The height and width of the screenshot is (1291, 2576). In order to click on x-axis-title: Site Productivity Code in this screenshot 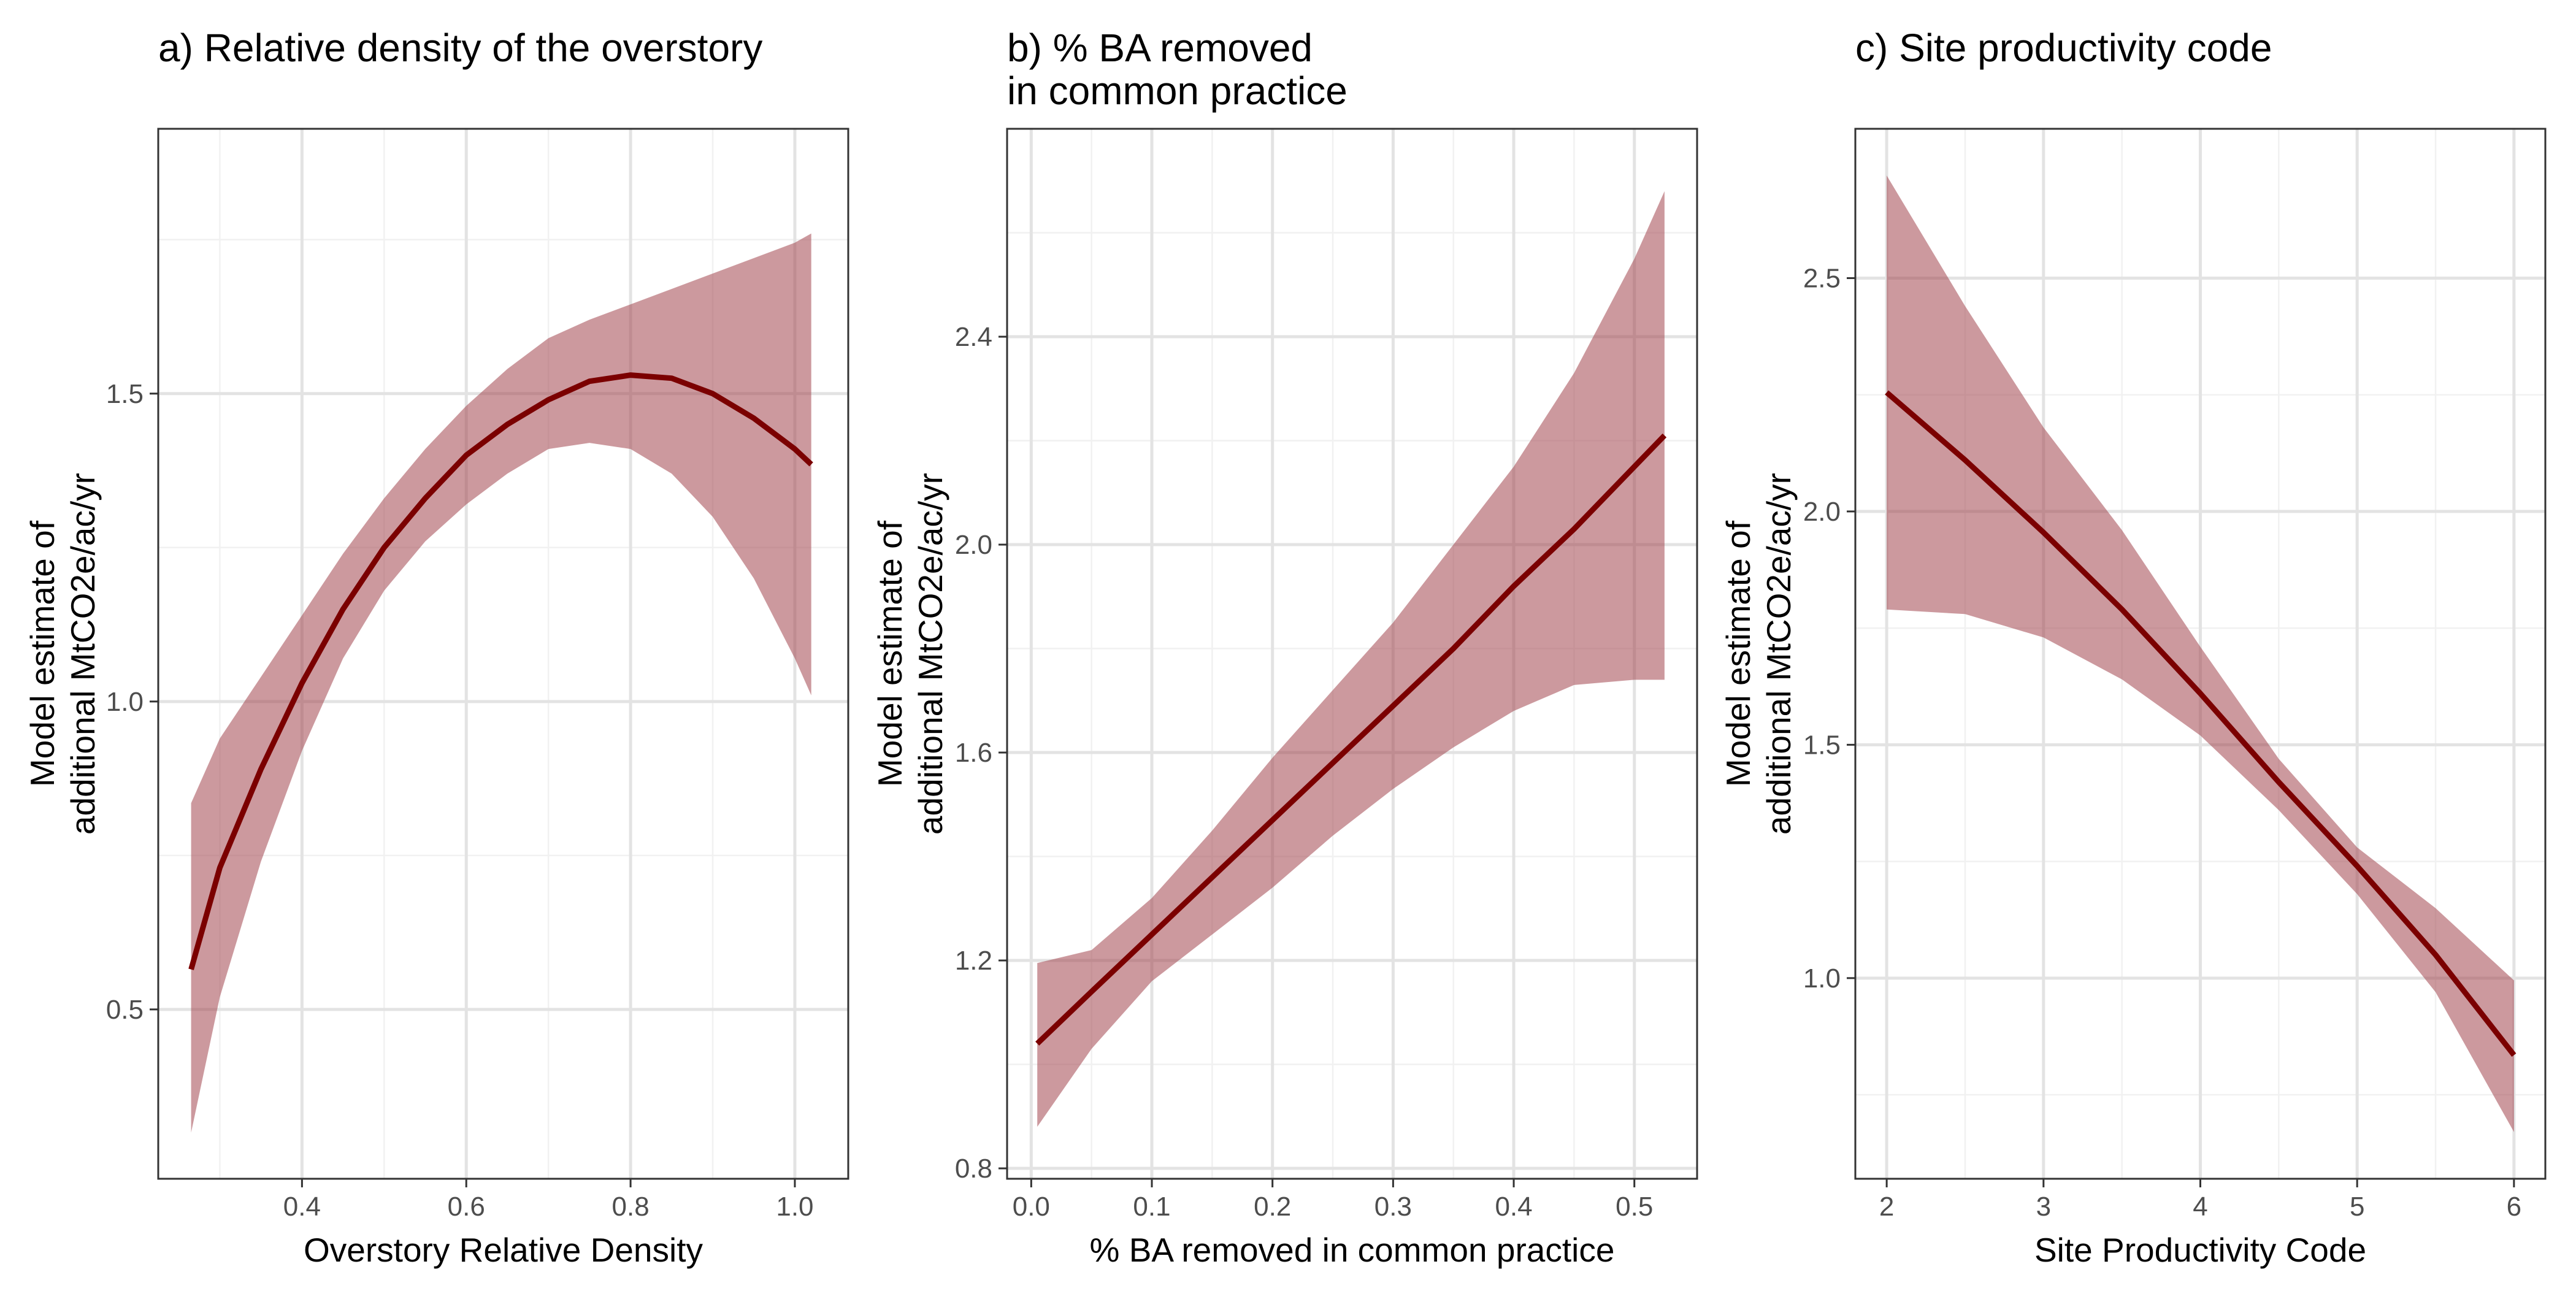, I will do `click(2200, 1250)`.